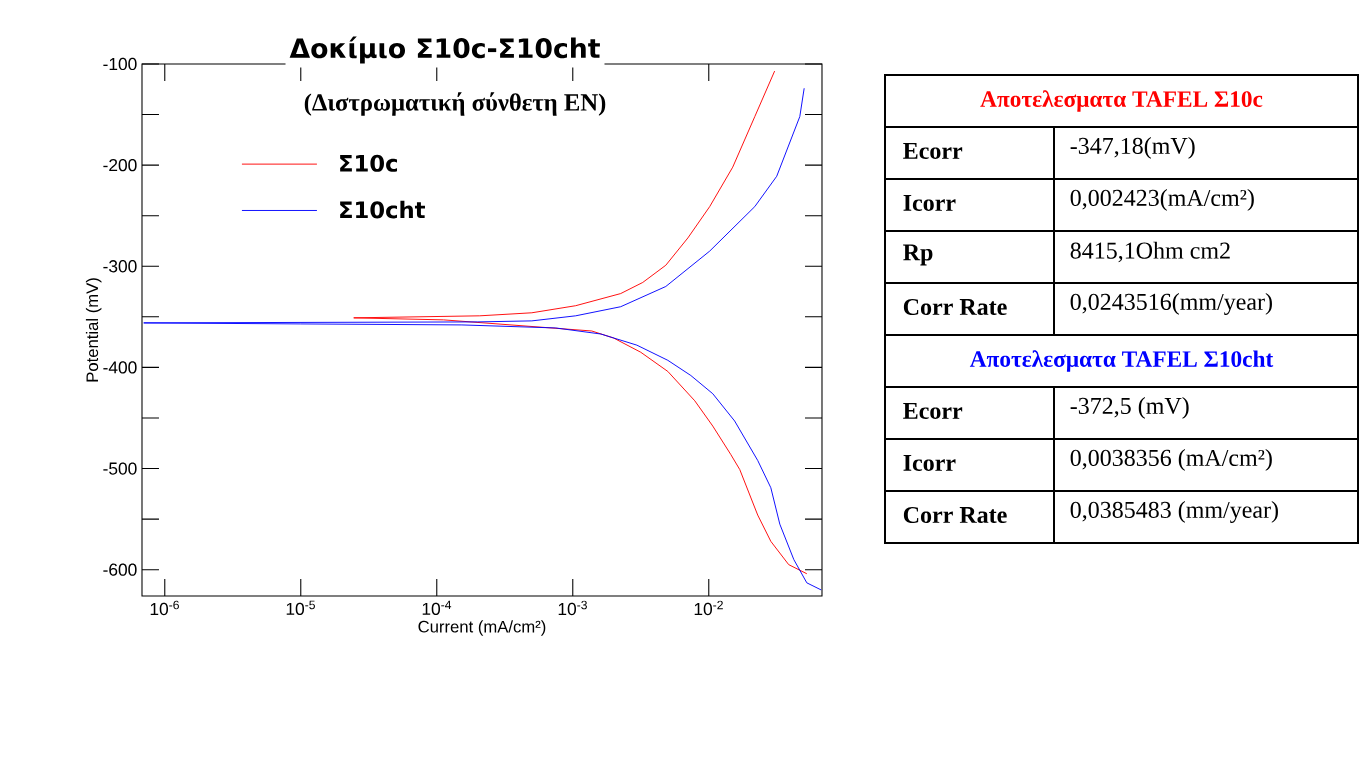 The width and height of the screenshot is (1360, 780). Describe the element at coordinates (455, 104) in the screenshot. I see `text: (Διστρωματική σύνθετη ΕΝ)` at that location.